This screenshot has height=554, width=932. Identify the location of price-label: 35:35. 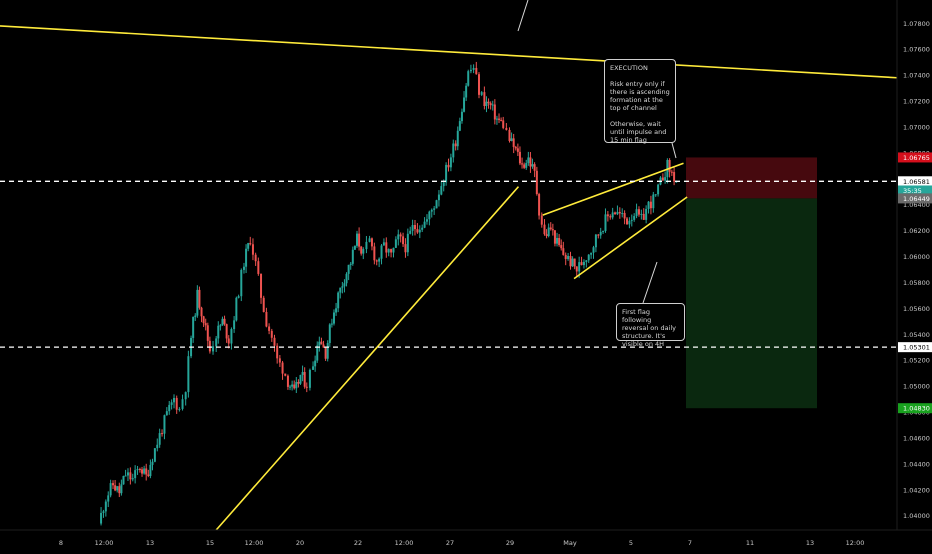
(912, 191).